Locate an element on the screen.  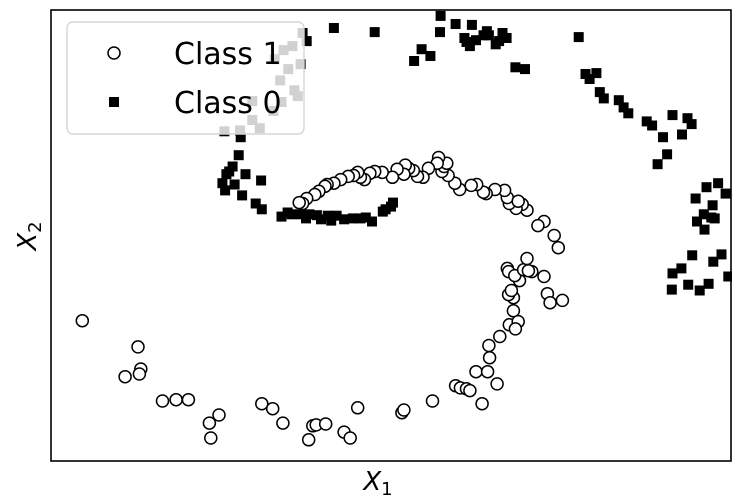
legend-class-1-marker is located at coordinates (114, 53).